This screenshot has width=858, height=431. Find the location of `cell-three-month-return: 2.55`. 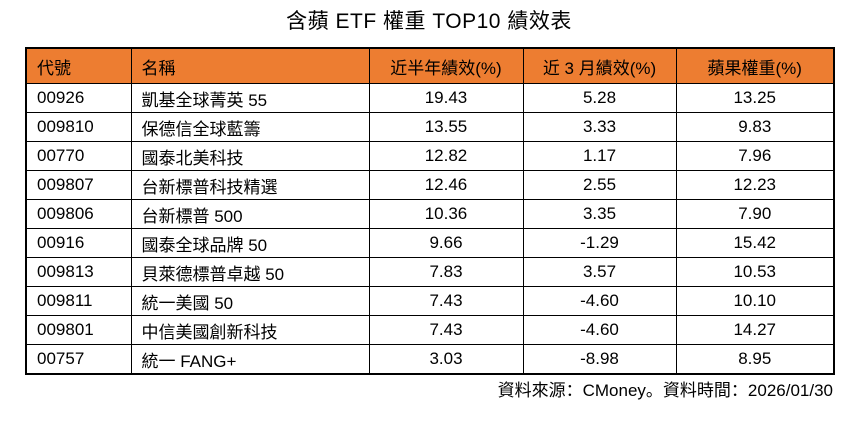

cell-three-month-return: 2.55 is located at coordinates (599, 185).